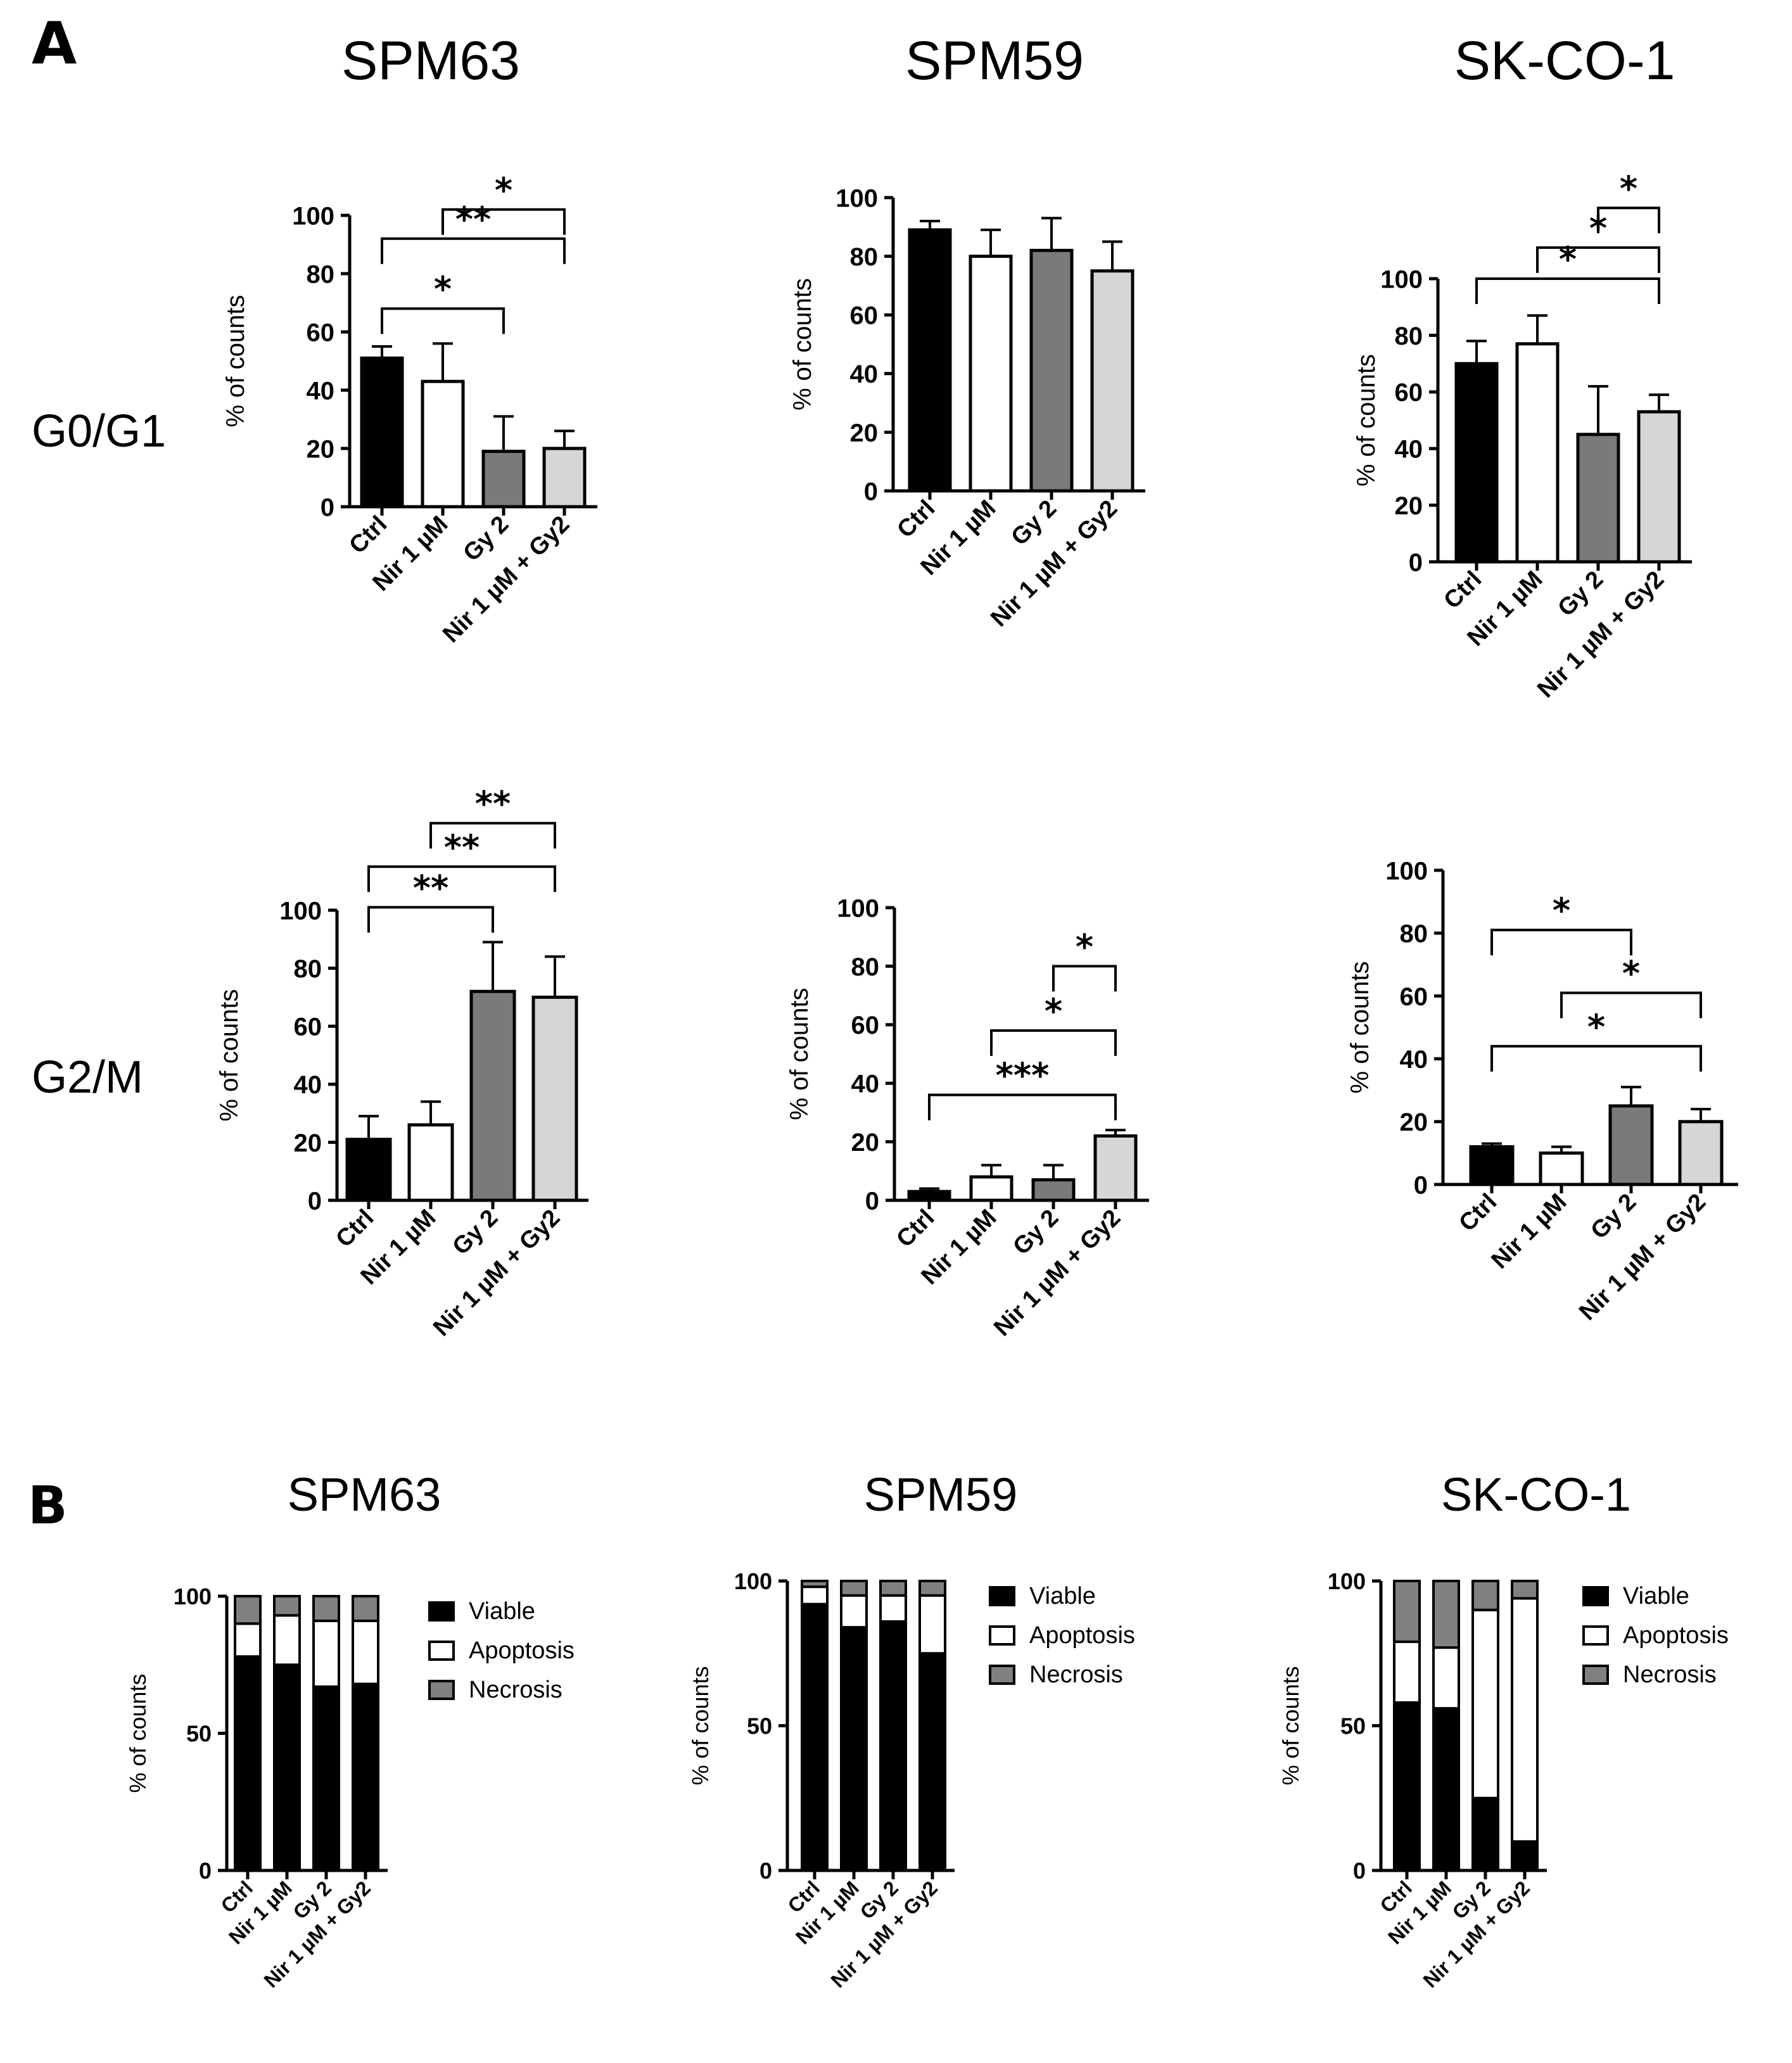  What do you see at coordinates (1642, 1257) in the screenshot?
I see `x-tick-label: Nir 1 µM + Gy2` at bounding box center [1642, 1257].